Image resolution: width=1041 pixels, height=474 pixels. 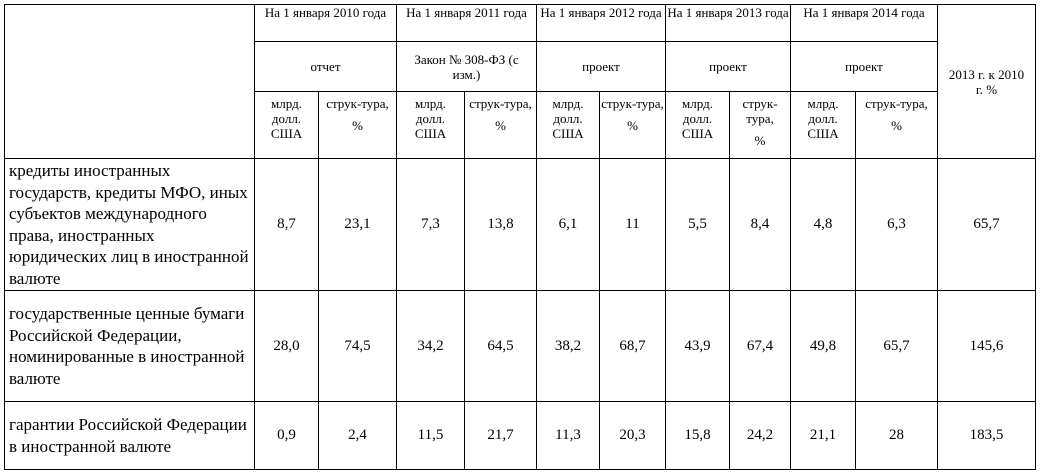 What do you see at coordinates (568, 346) in the screenshot?
I see `value-cell: 38,2` at bounding box center [568, 346].